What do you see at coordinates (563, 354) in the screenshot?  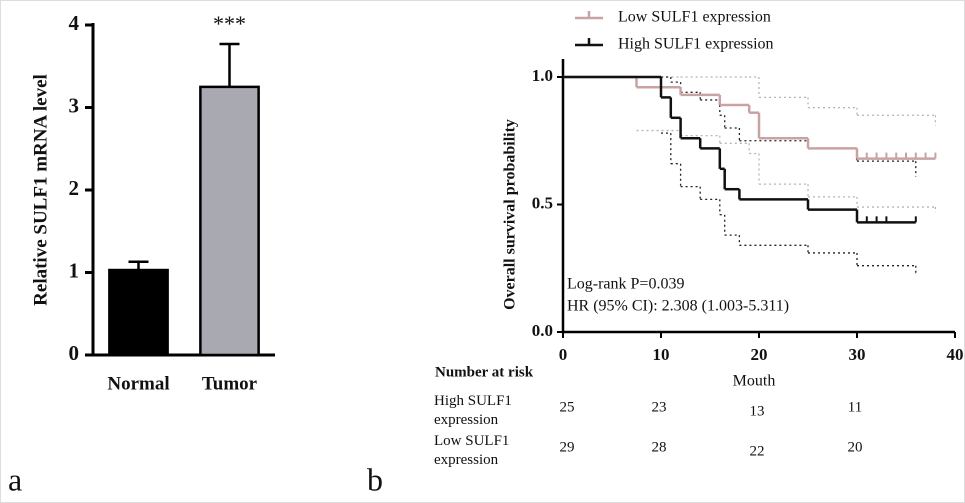 I see `x-tick-label: 0` at bounding box center [563, 354].